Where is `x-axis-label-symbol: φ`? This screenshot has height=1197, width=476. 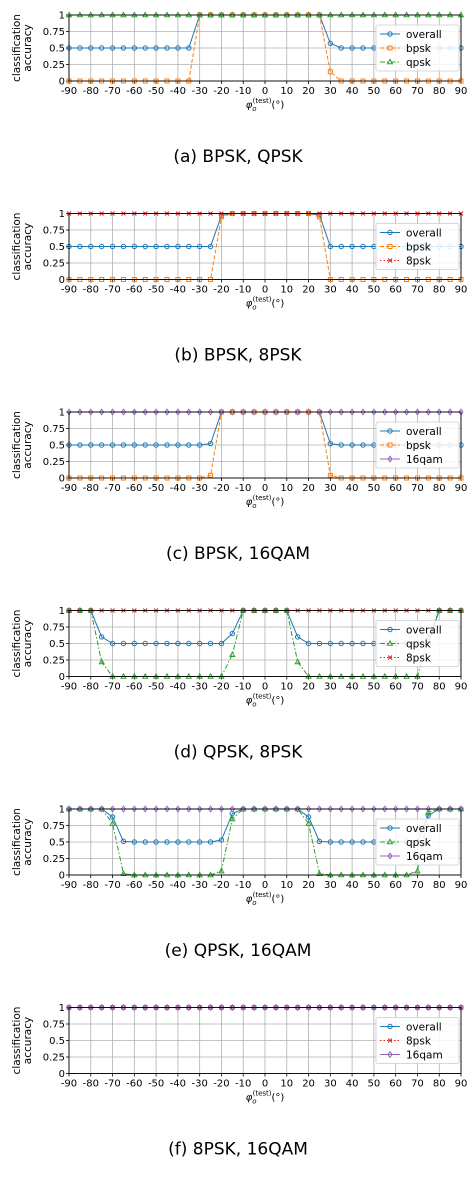
x-axis-label-symbol: φ is located at coordinates (249, 105).